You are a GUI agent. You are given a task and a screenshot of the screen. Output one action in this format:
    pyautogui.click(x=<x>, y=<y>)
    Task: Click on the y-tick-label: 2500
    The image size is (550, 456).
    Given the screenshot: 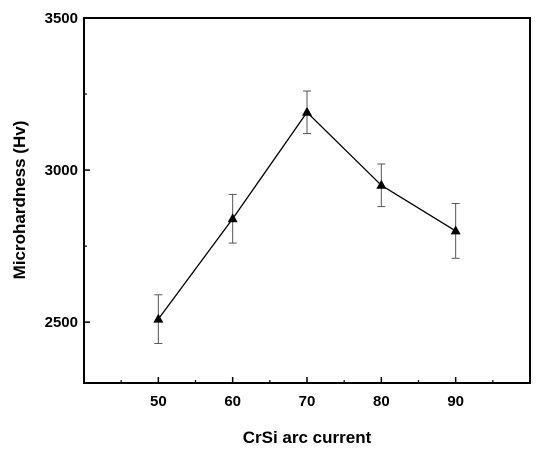 What is the action you would take?
    pyautogui.click(x=61, y=322)
    